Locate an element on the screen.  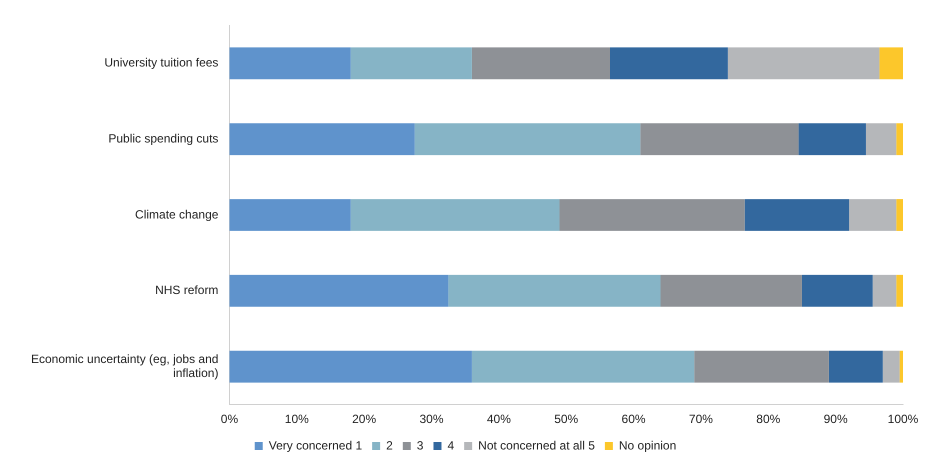
y-tick-label: NHS reform is located at coordinates (186, 290).